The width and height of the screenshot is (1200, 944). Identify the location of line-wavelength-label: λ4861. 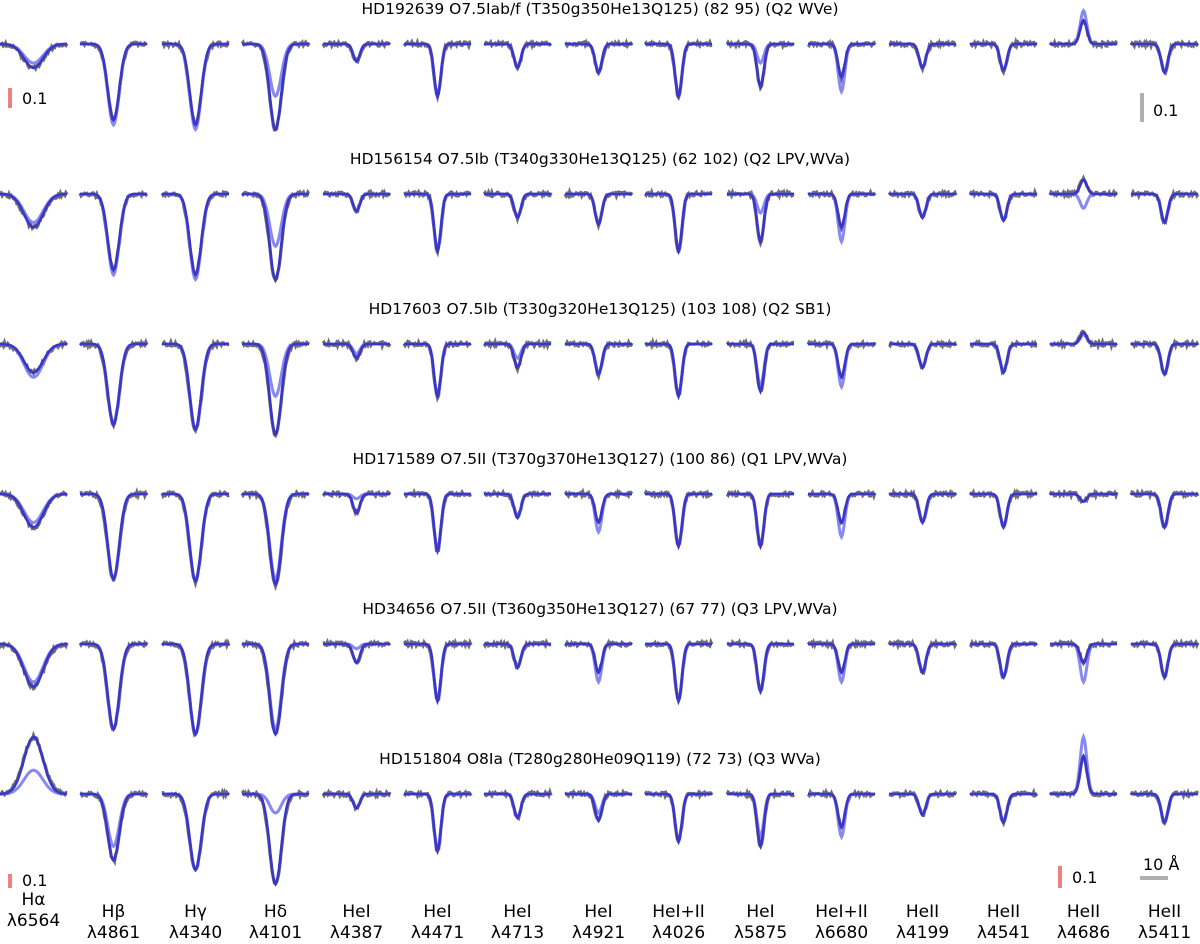
(113, 933).